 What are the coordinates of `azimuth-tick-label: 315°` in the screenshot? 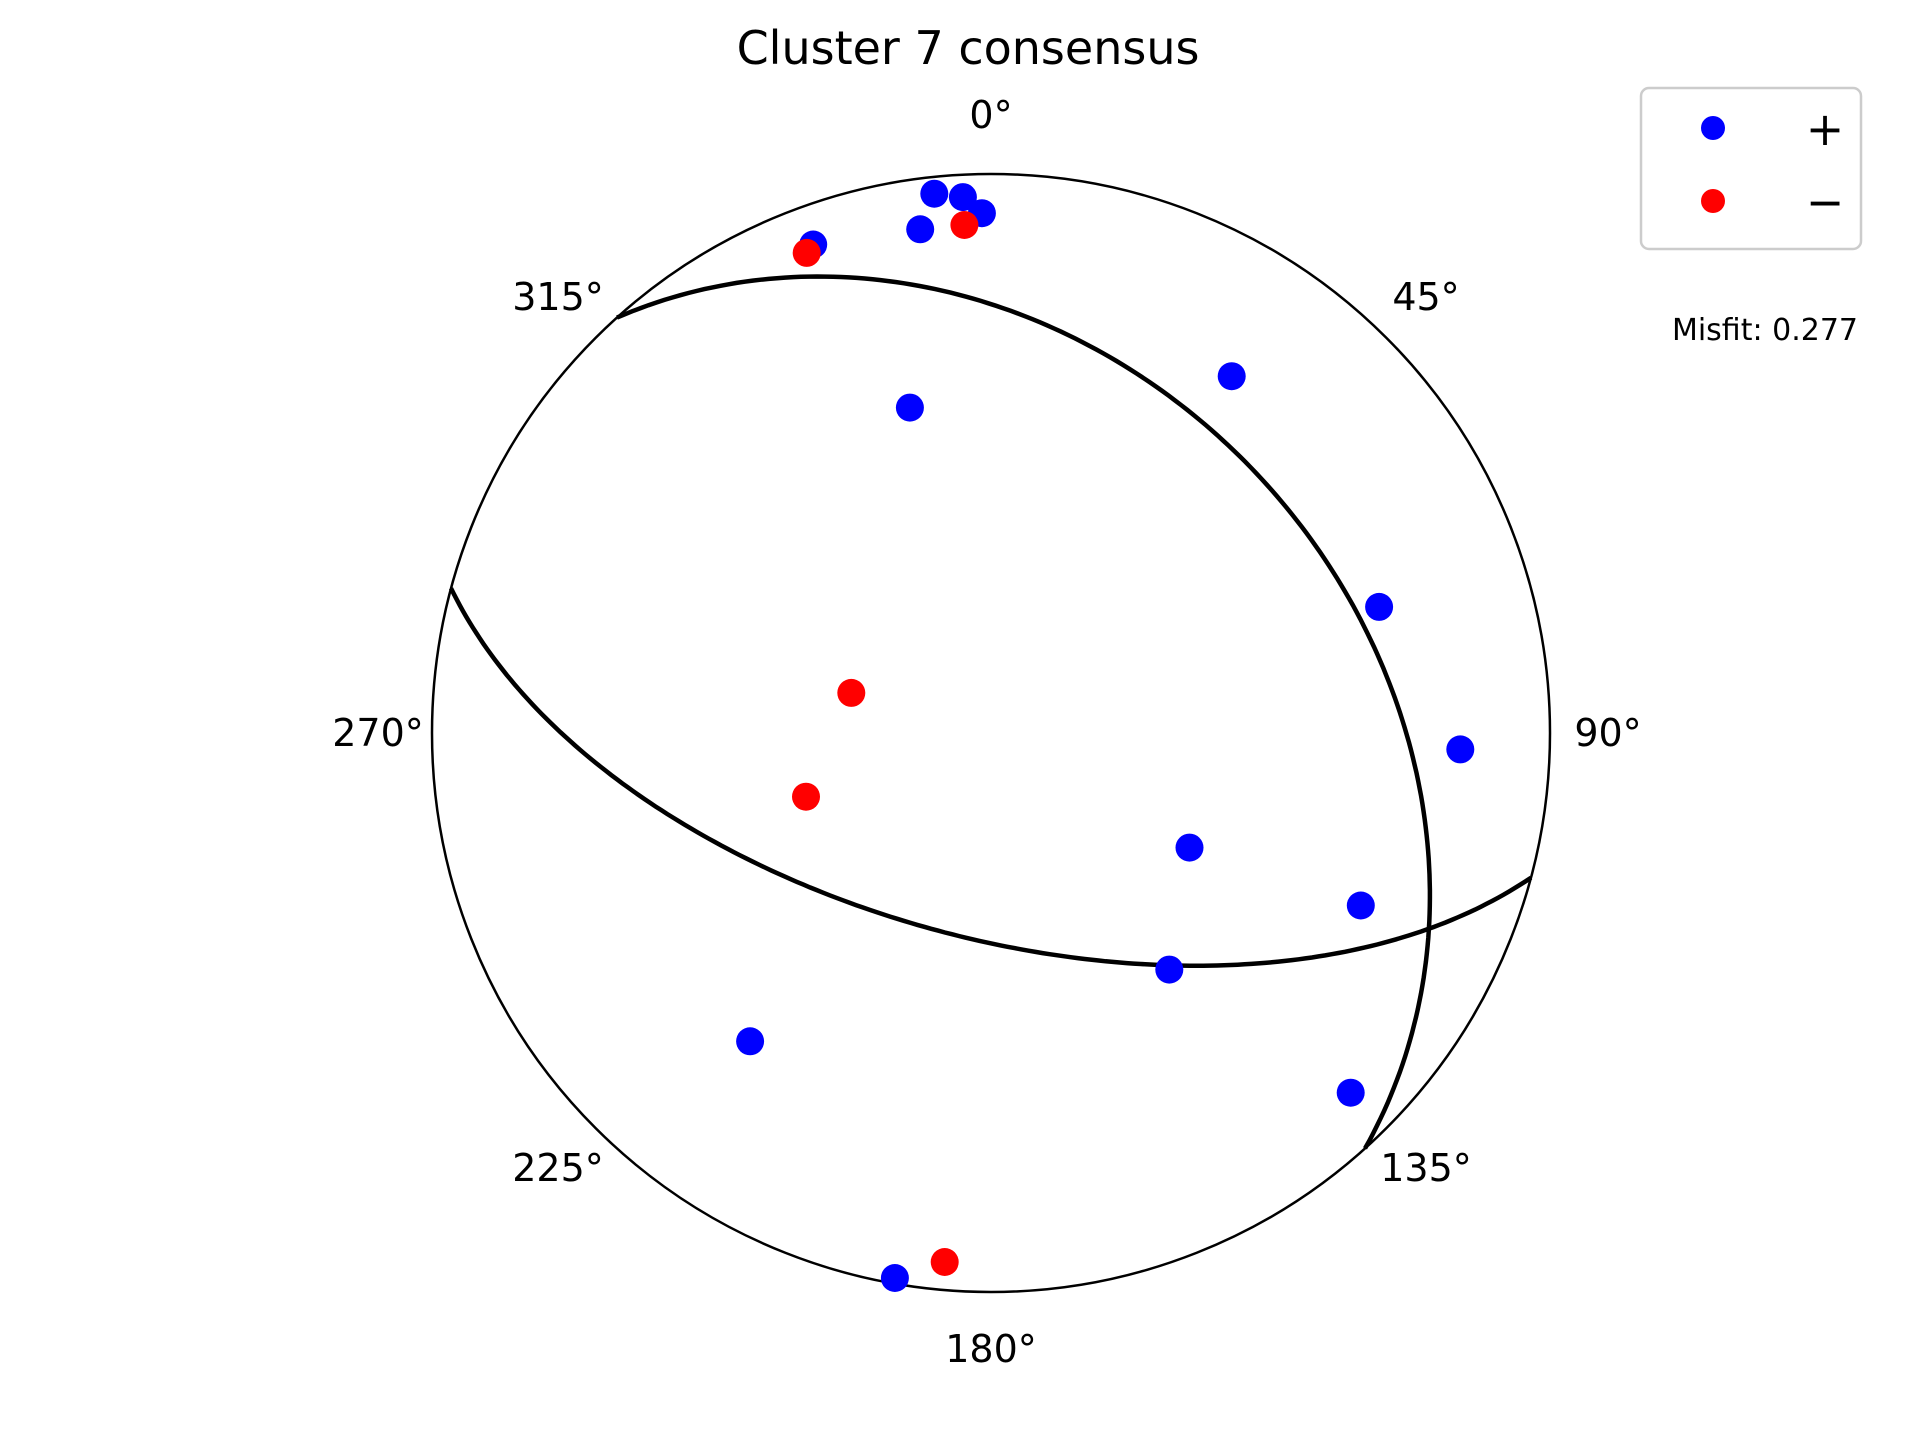 It's located at (558, 297).